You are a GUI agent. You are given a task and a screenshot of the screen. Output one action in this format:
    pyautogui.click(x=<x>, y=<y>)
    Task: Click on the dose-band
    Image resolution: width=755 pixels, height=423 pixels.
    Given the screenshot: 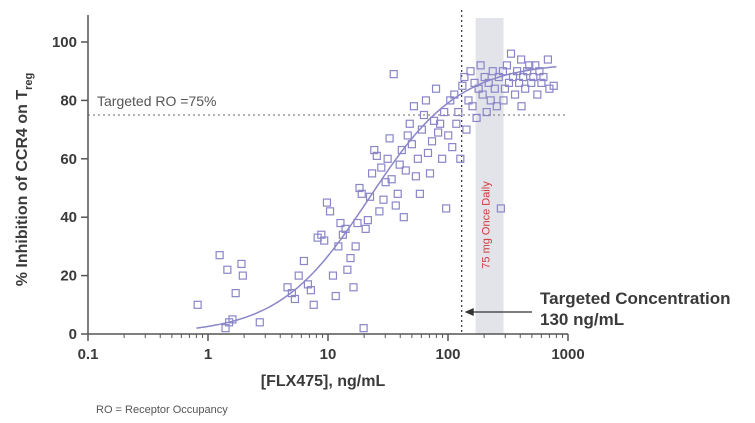 What is the action you would take?
    pyautogui.click(x=489, y=176)
    